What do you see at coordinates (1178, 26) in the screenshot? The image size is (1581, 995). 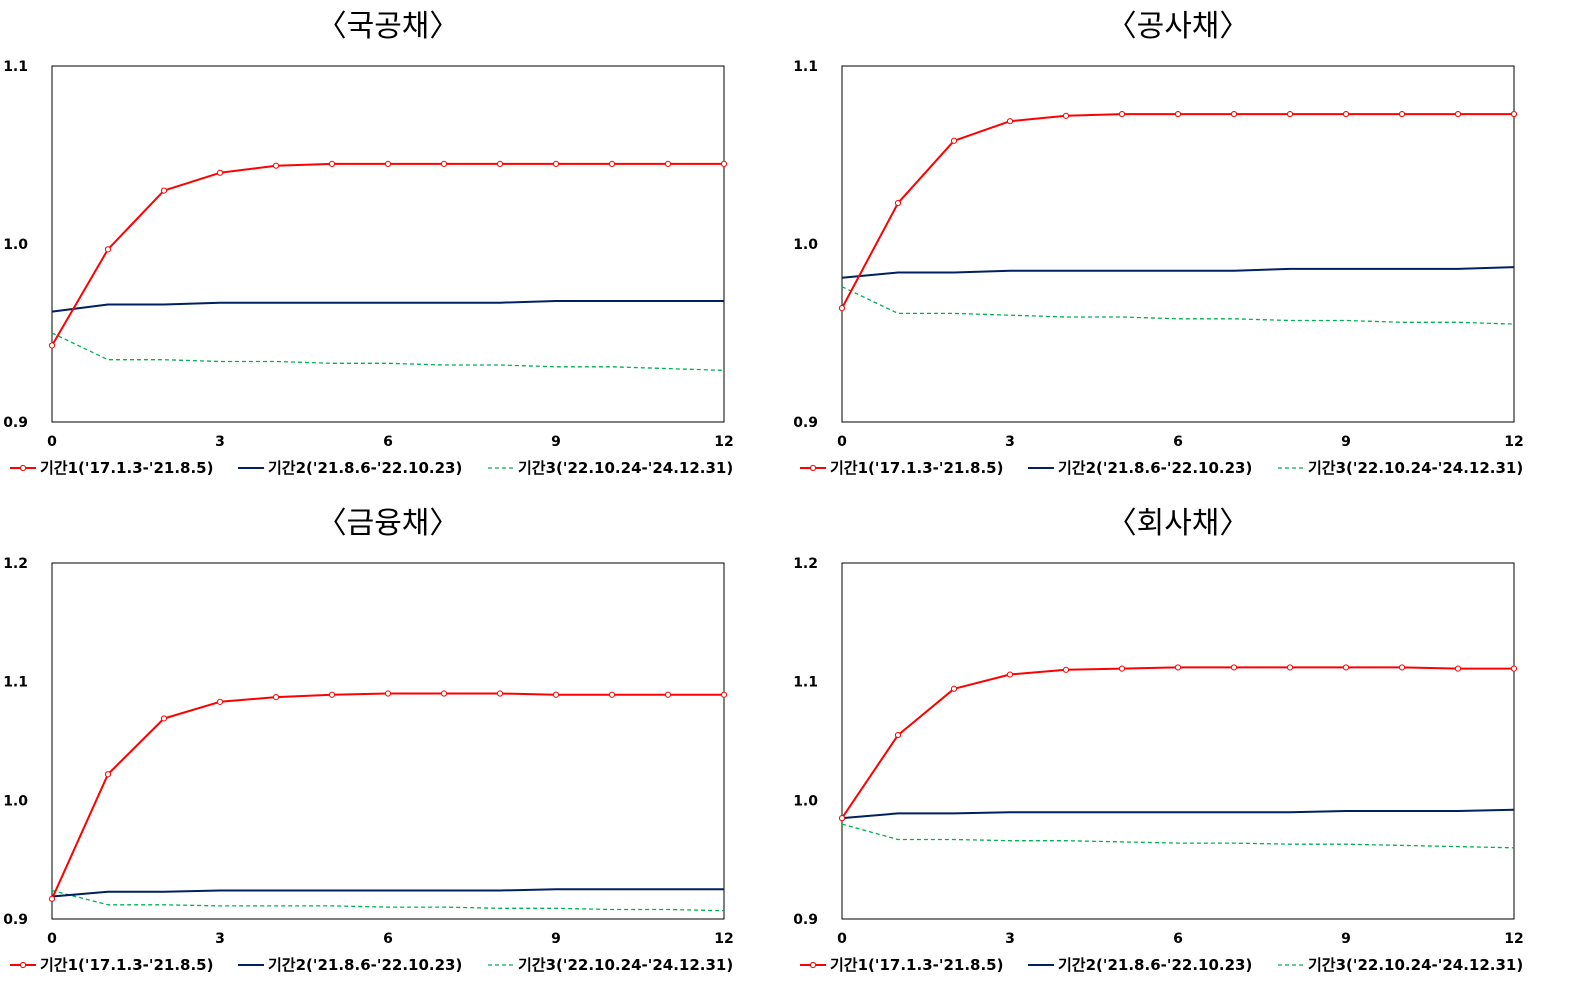 I see `chart-title: 〈공사채〉` at bounding box center [1178, 26].